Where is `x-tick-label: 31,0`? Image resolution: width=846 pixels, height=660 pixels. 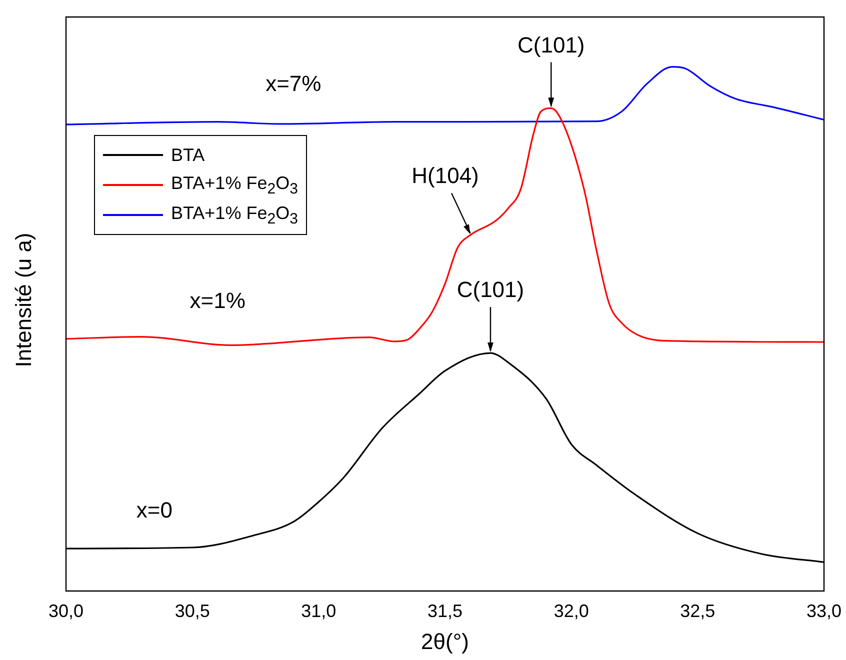 x-tick-label: 31,0 is located at coordinates (318, 610).